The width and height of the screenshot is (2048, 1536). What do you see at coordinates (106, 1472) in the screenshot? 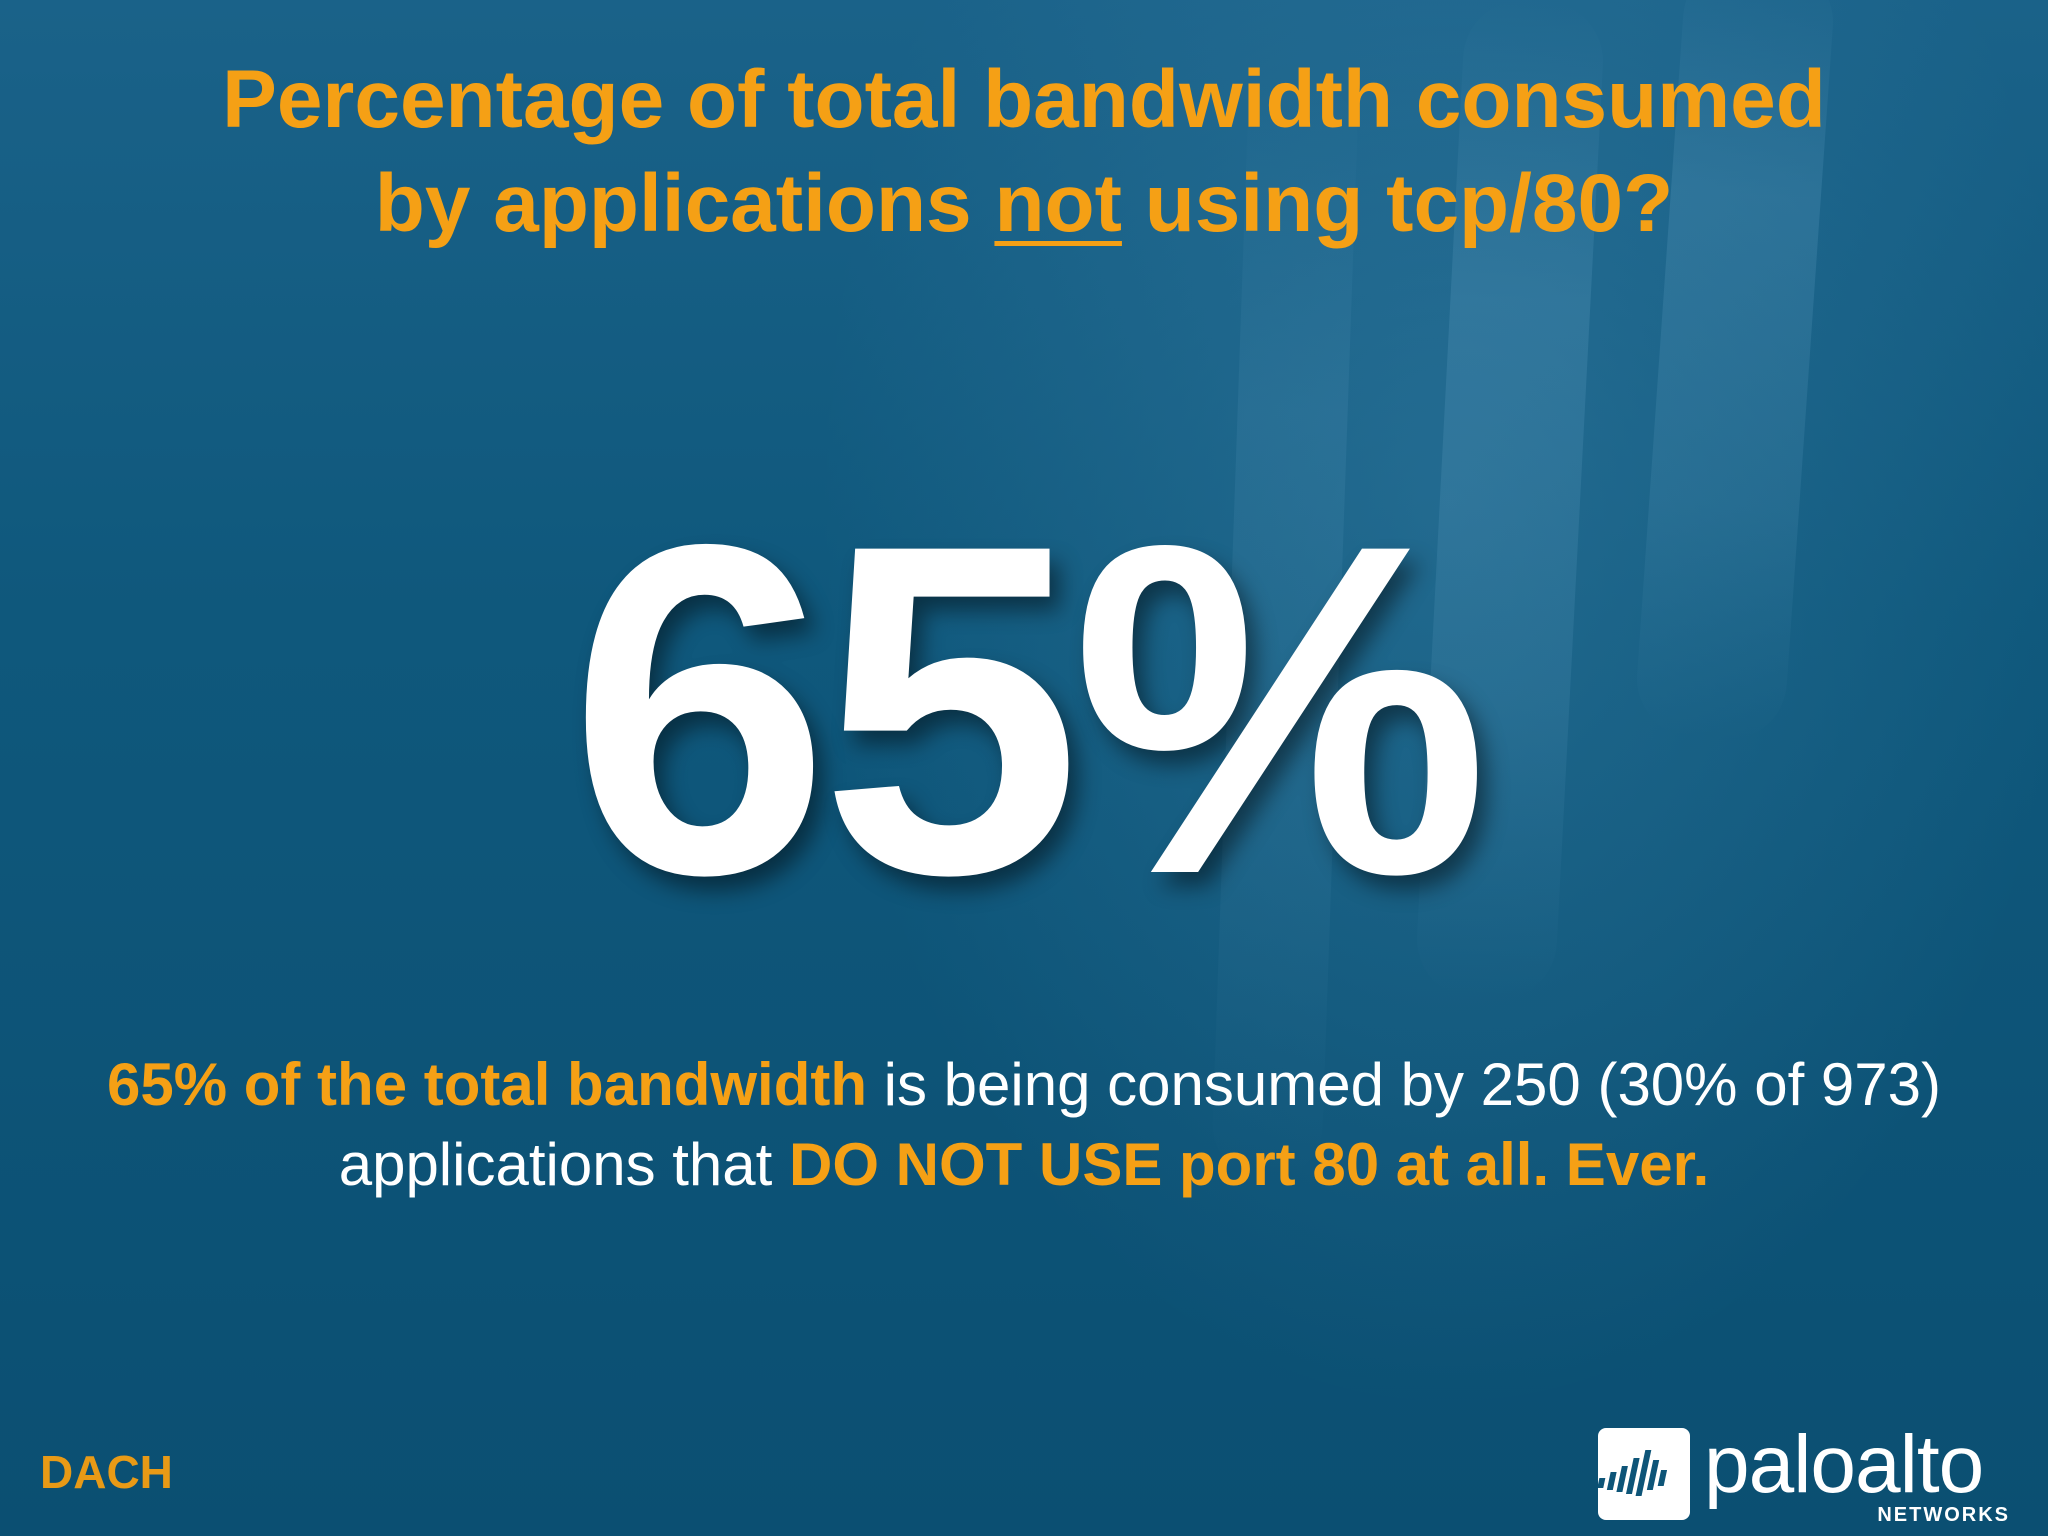
I see `region-label: DACH` at bounding box center [106, 1472].